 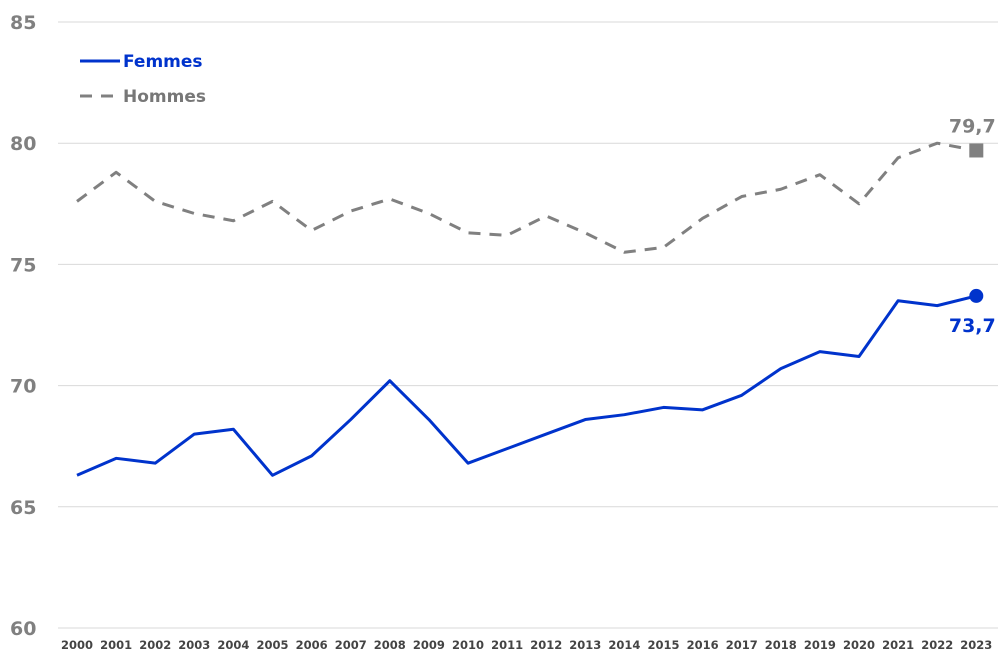 What do you see at coordinates (194, 645) in the screenshot?
I see `x-tick-label: 2003` at bounding box center [194, 645].